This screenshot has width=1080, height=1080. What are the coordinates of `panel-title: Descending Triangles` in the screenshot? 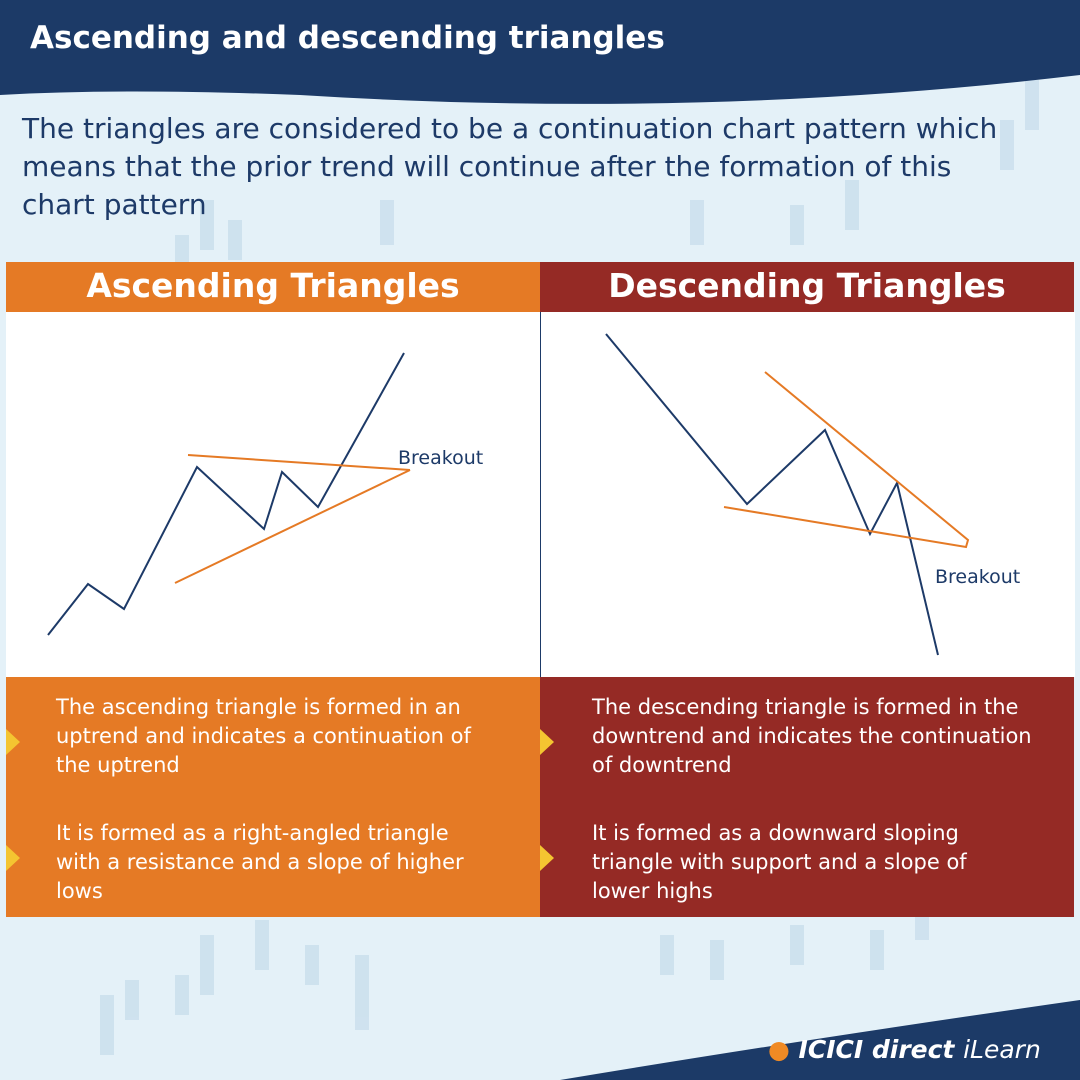 It's located at (807, 287).